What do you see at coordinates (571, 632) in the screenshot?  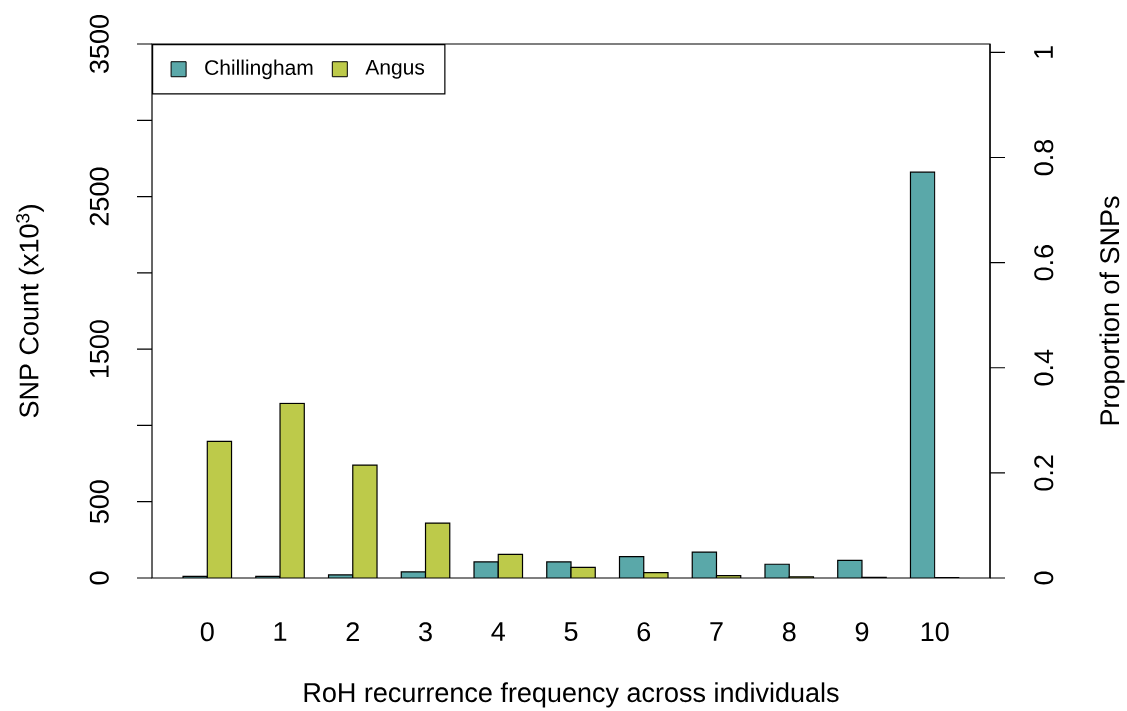 I see `x-tick-label: 5` at bounding box center [571, 632].